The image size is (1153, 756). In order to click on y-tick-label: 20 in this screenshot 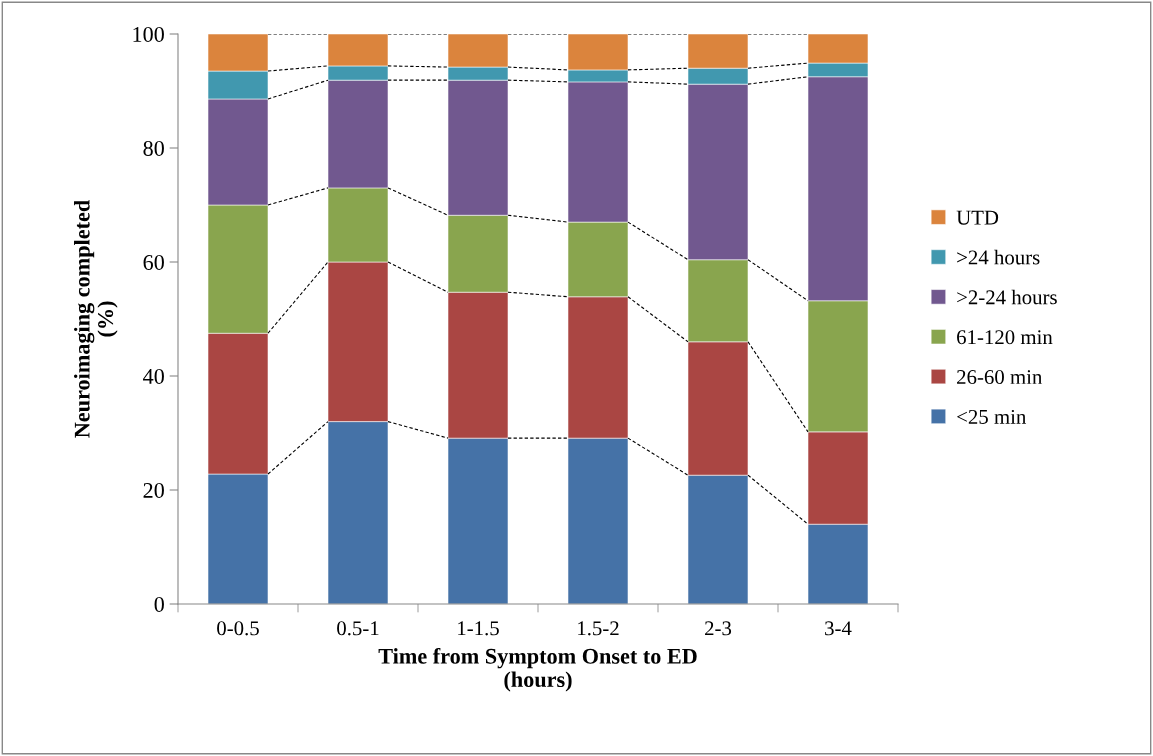, I will do `click(153, 490)`.